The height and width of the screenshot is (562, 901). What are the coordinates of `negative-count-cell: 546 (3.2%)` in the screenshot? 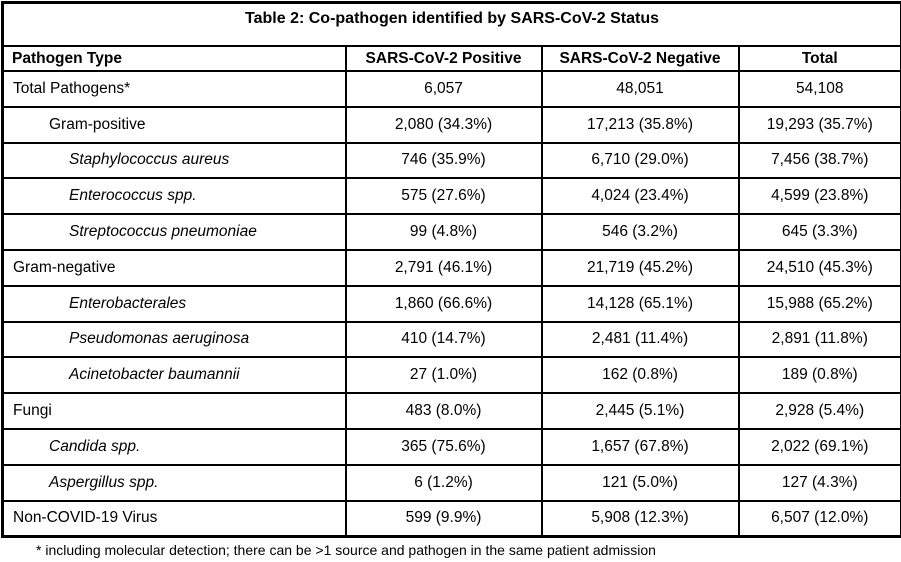 It's located at (640, 232).